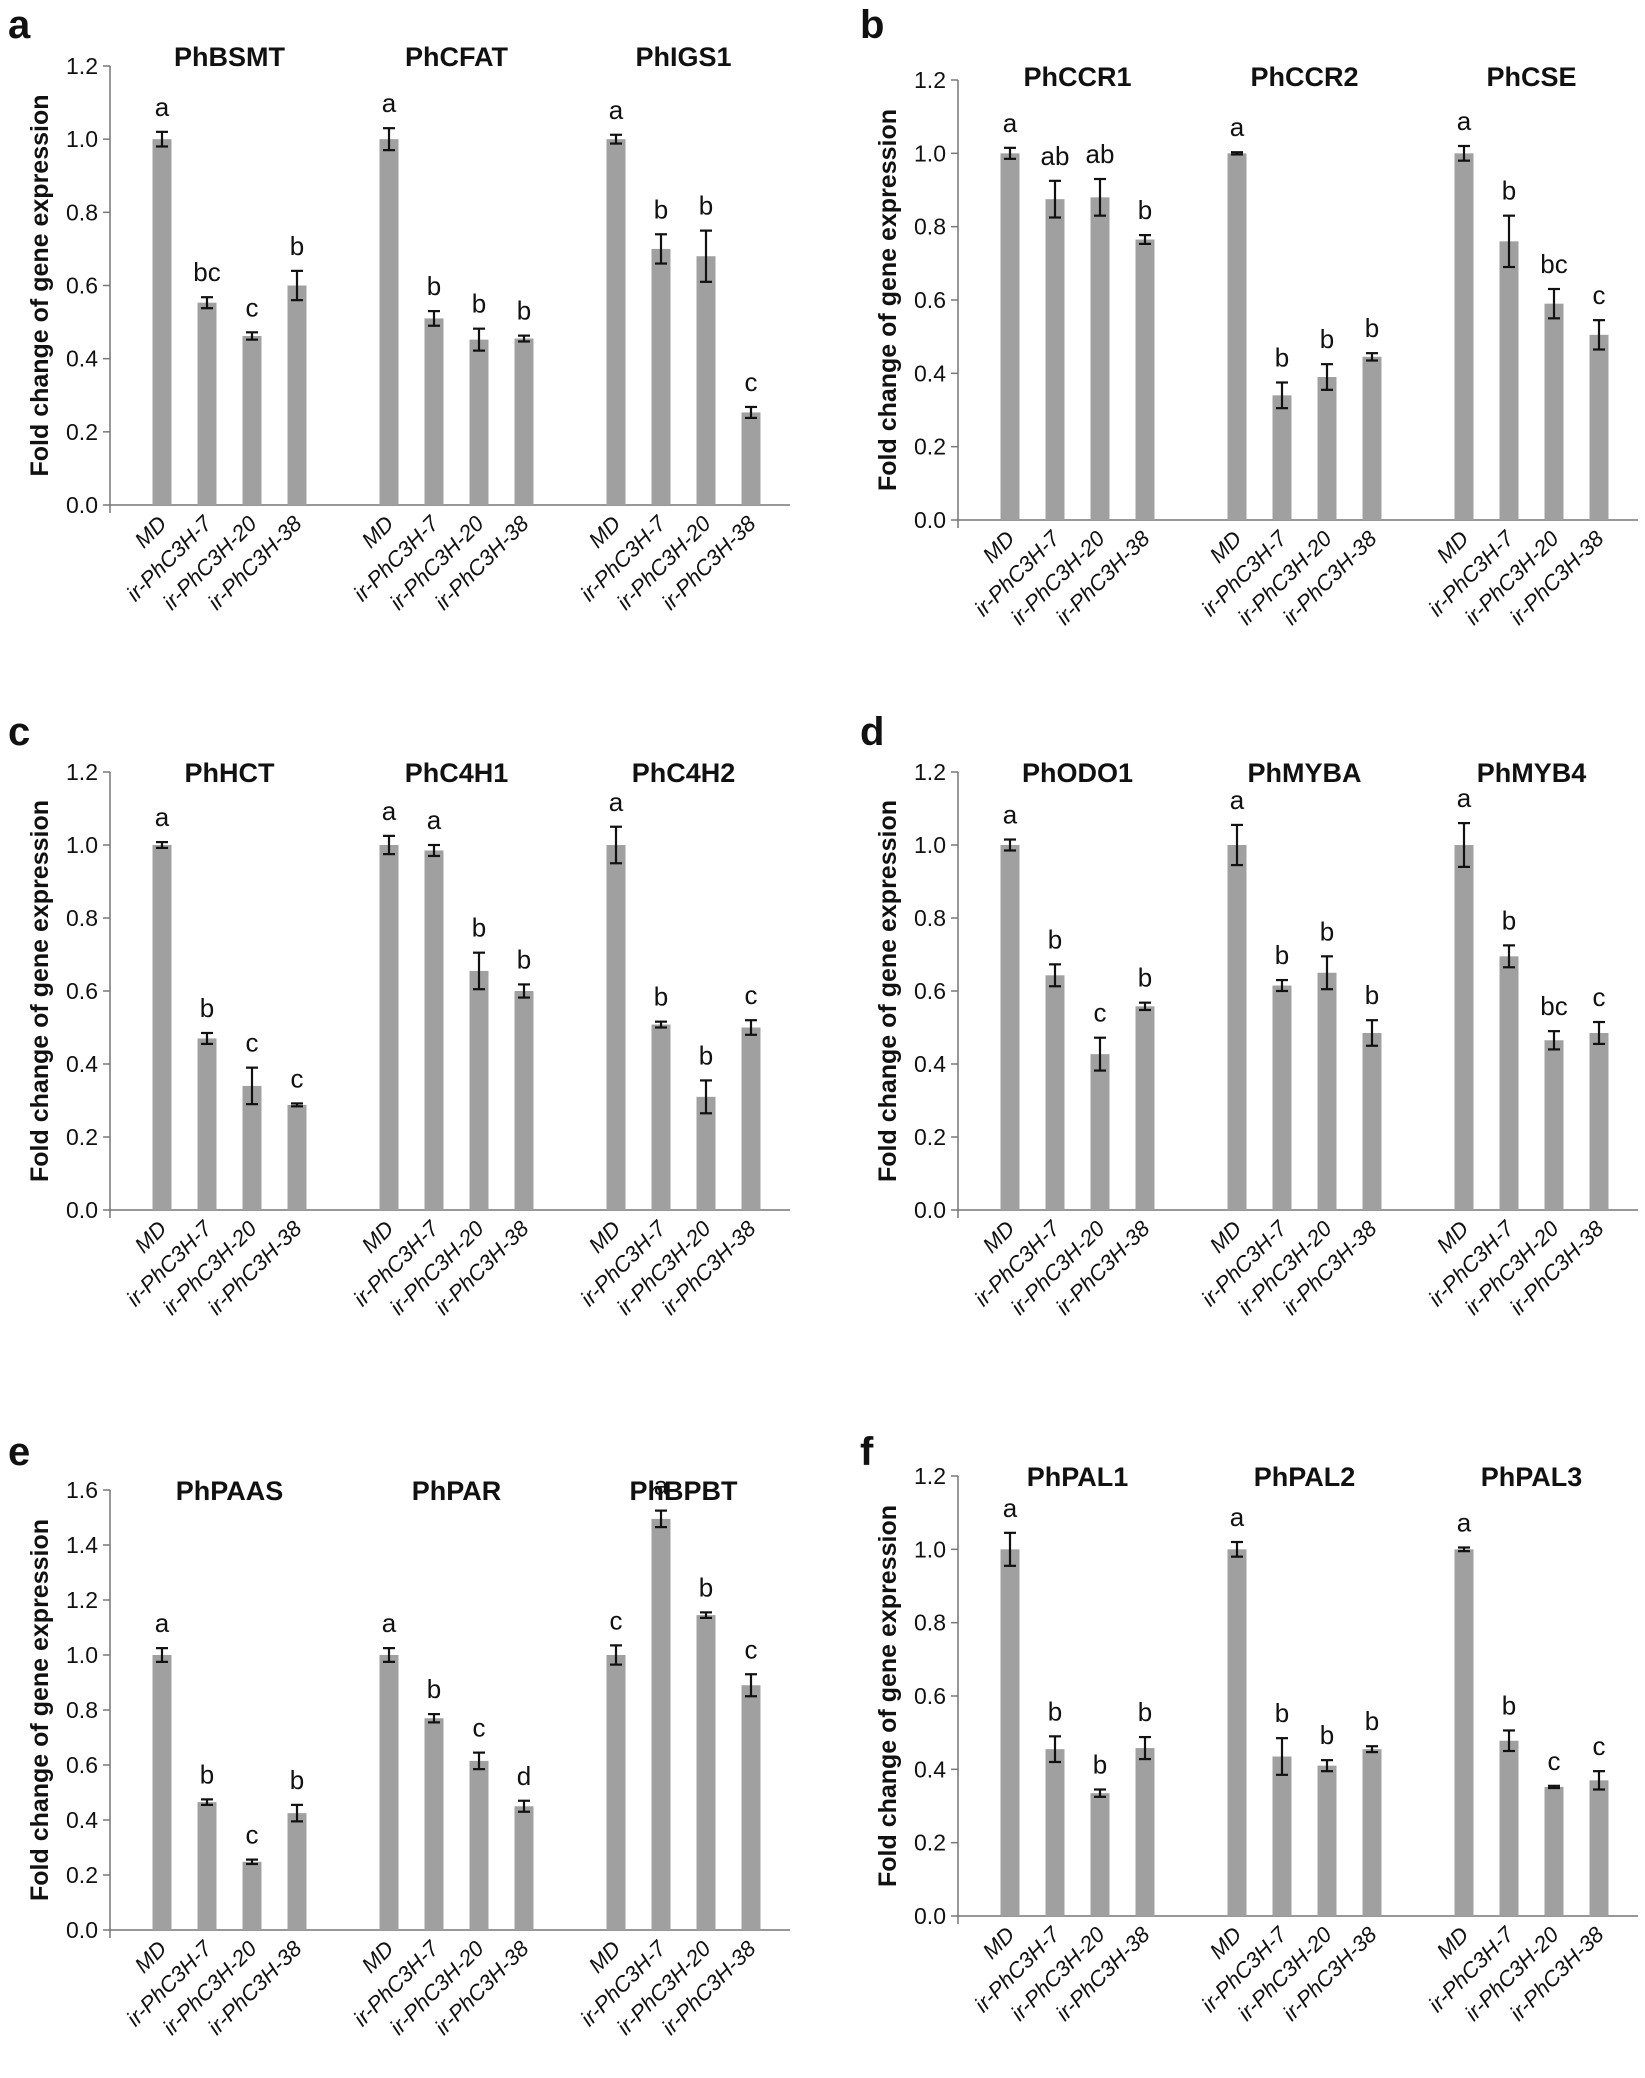 This screenshot has height=2078, width=1645. What do you see at coordinates (1237, 337) in the screenshot?
I see `bar-PhCCR2-MD` at bounding box center [1237, 337].